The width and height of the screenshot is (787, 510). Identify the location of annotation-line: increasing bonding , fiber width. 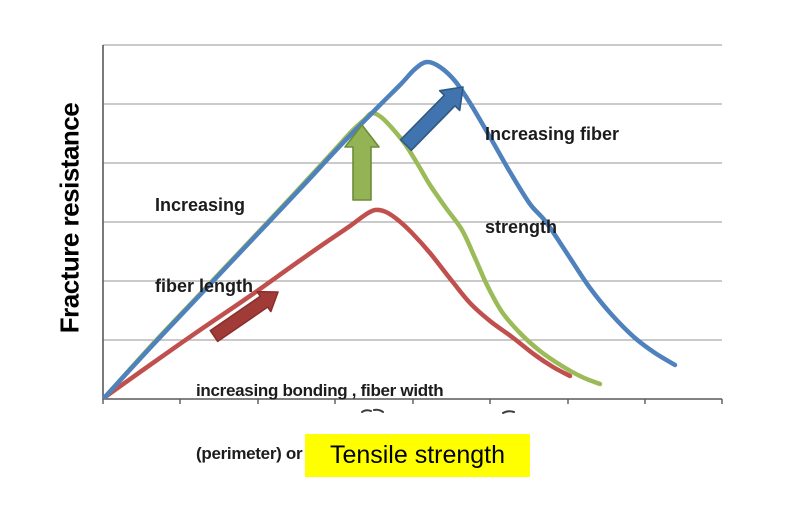
(320, 390).